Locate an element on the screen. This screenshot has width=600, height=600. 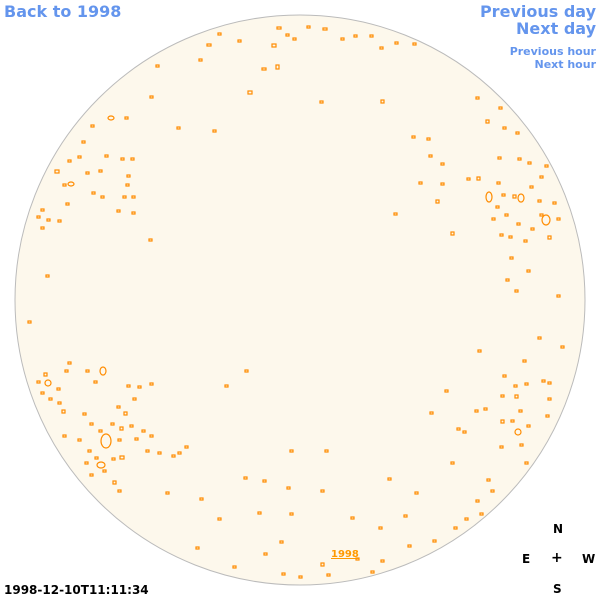
compass-west: W is located at coordinates (589, 559).